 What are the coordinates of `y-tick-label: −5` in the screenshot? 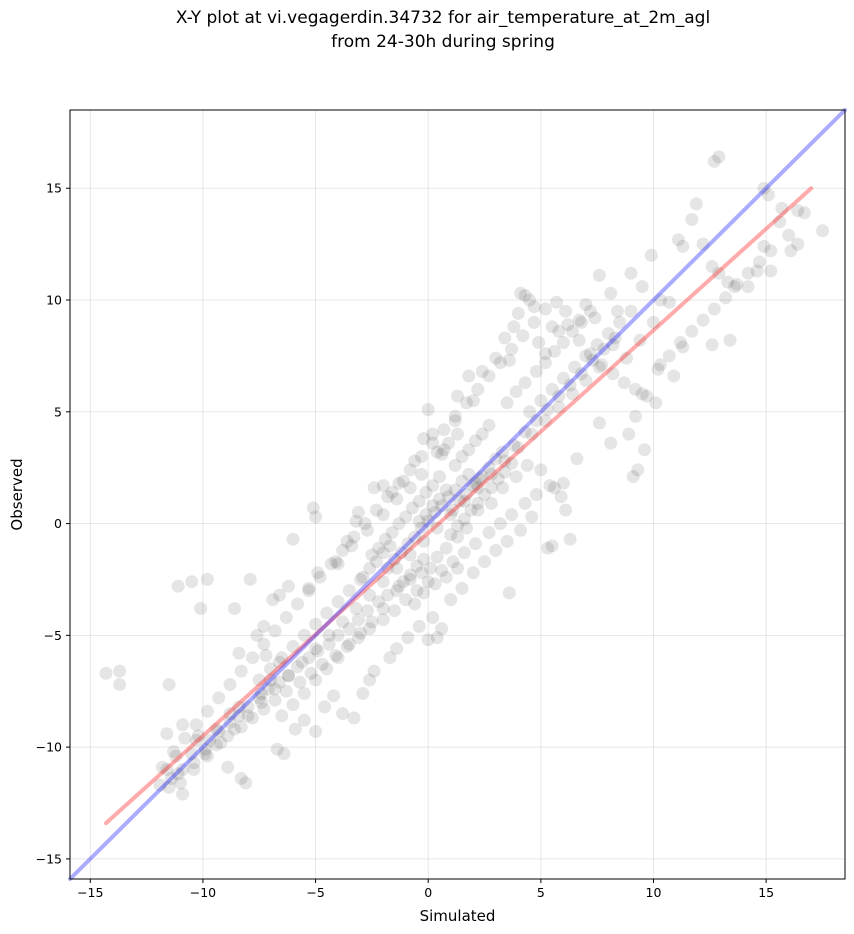 It's located at (53, 635).